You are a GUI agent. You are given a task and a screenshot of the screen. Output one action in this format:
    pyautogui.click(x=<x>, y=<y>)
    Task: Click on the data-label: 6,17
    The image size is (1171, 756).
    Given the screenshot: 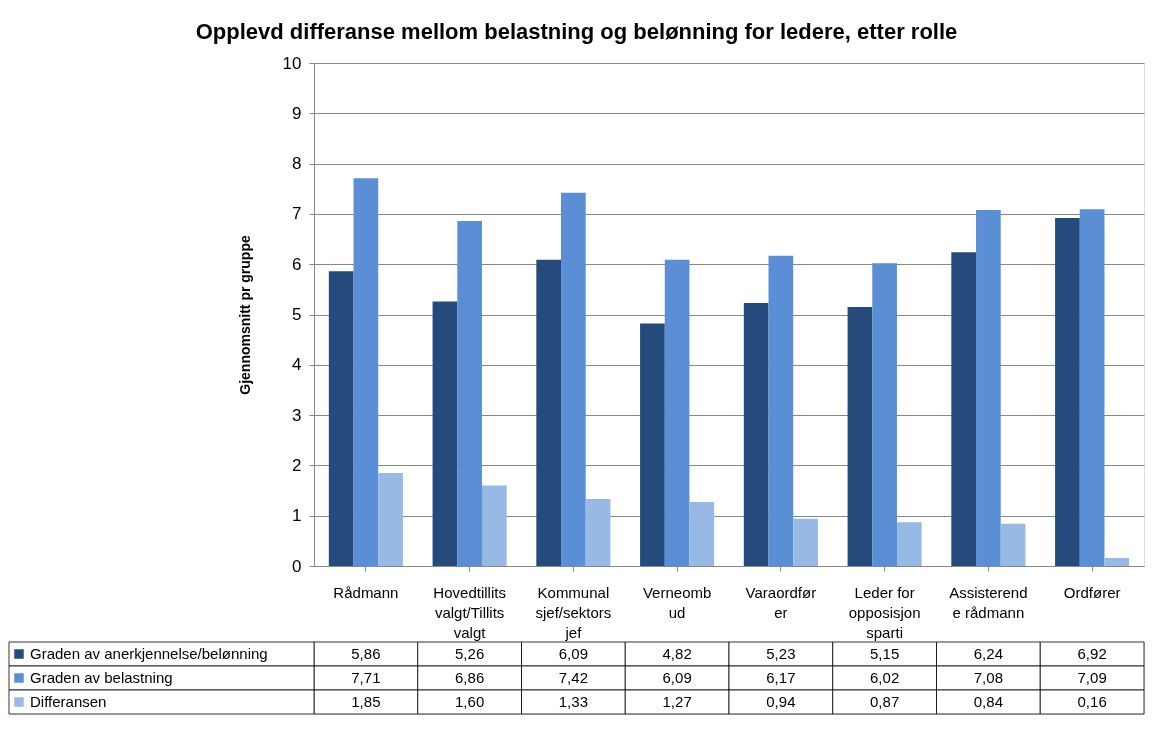 What is the action you would take?
    pyautogui.click(x=781, y=677)
    